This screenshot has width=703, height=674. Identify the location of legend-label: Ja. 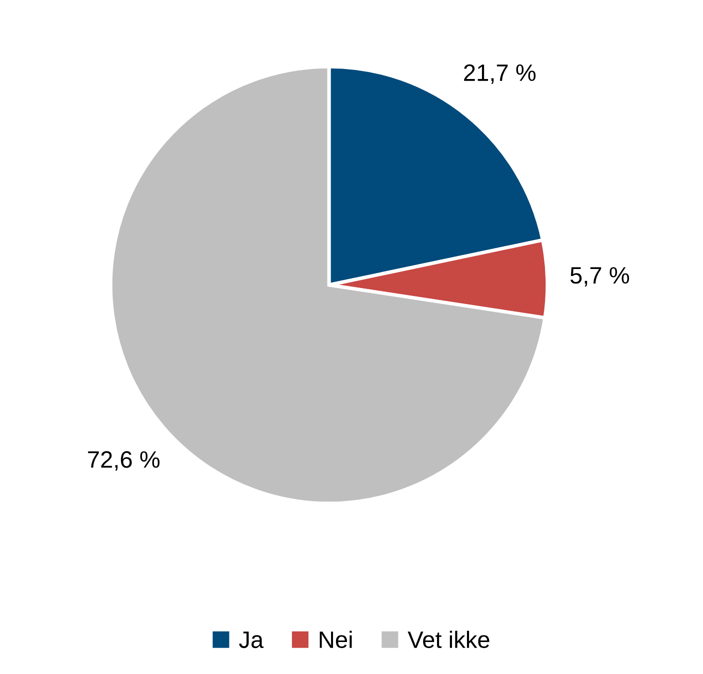
(251, 640).